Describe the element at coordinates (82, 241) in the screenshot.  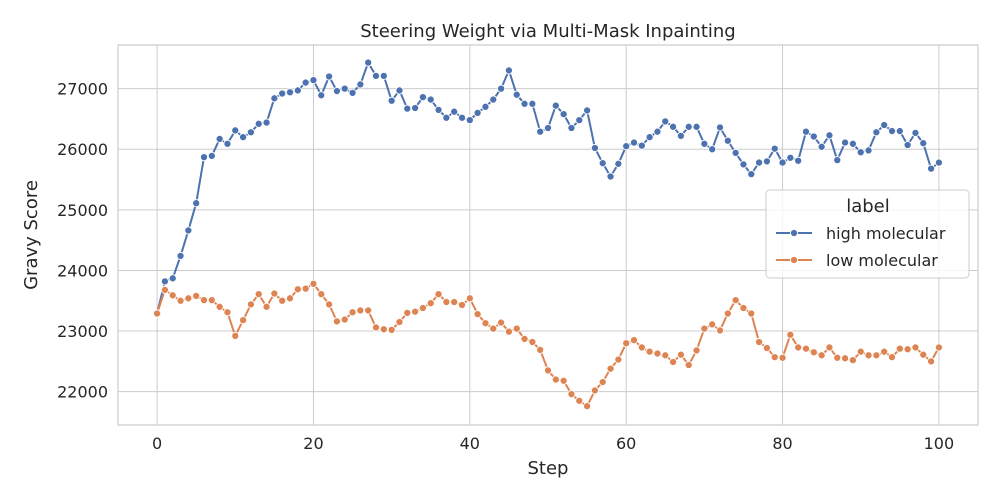
I see `y-tick-labels: 22000 23000 24000 25000 26000 27000` at that location.